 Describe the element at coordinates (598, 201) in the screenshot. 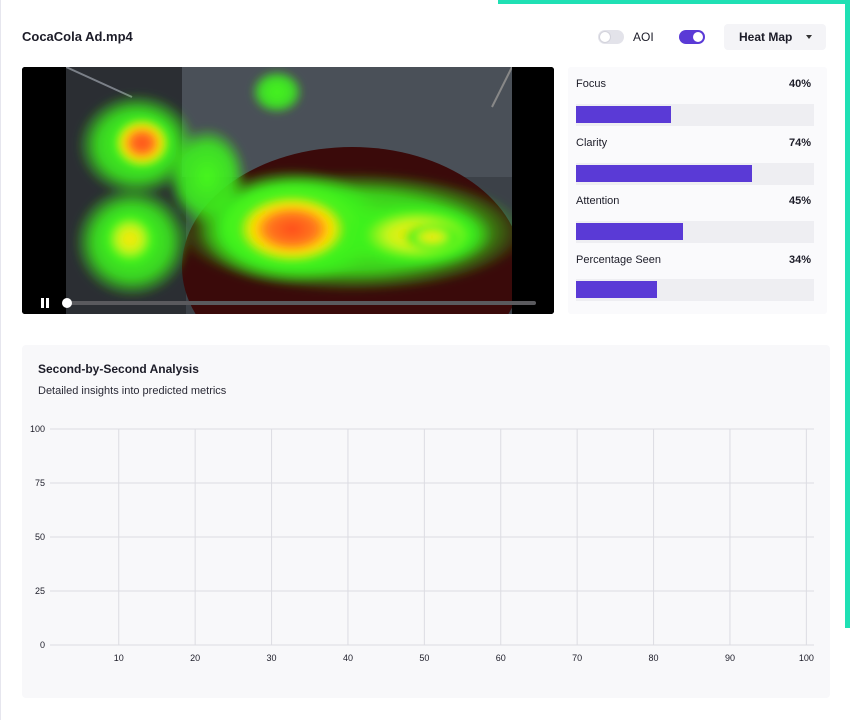

I see `metric-name-attention: Attention` at that location.